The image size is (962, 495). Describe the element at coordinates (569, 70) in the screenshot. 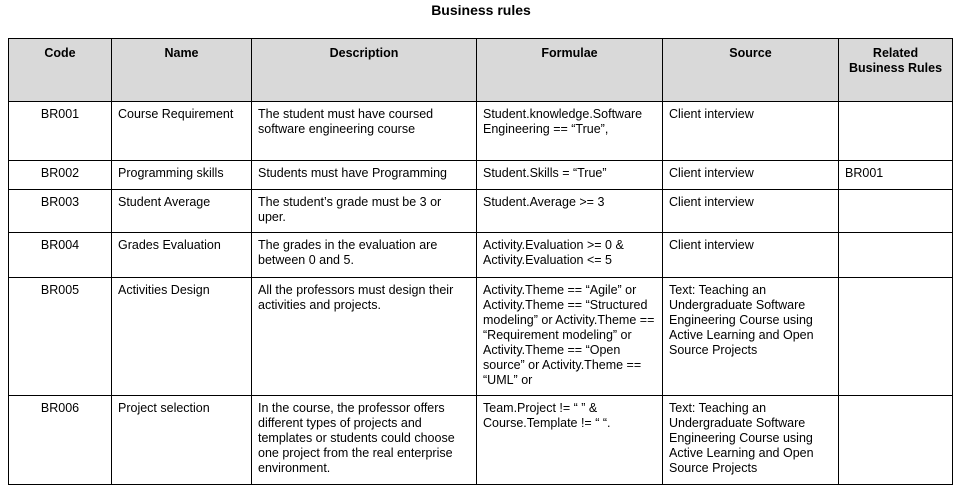

I see `column-header-formulae: Formulae` at that location.